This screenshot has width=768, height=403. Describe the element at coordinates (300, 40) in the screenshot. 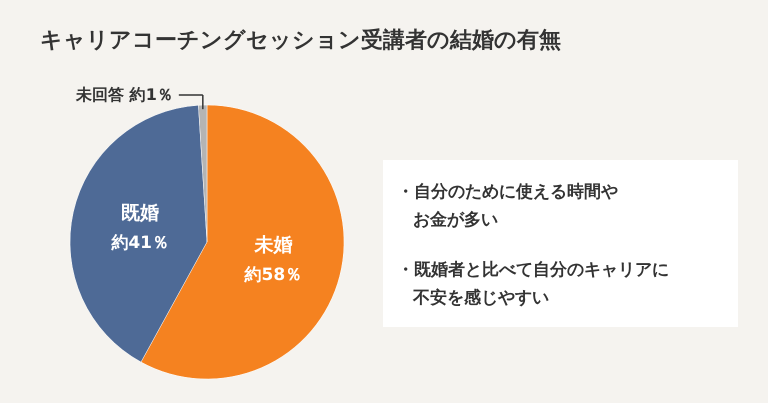

I see `chart-title: キャリアコーチングセッション受講者の結婚の有無` at that location.